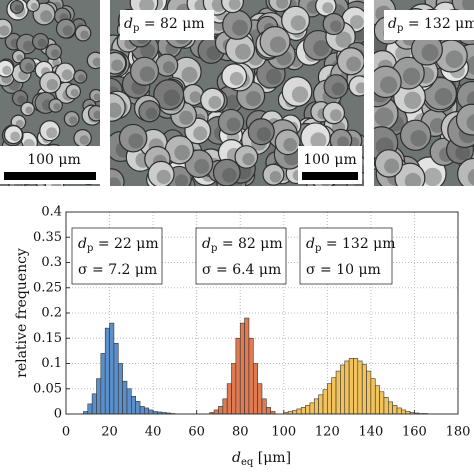  What do you see at coordinates (458, 432) in the screenshot?
I see `x-tick-label: 180` at bounding box center [458, 432].